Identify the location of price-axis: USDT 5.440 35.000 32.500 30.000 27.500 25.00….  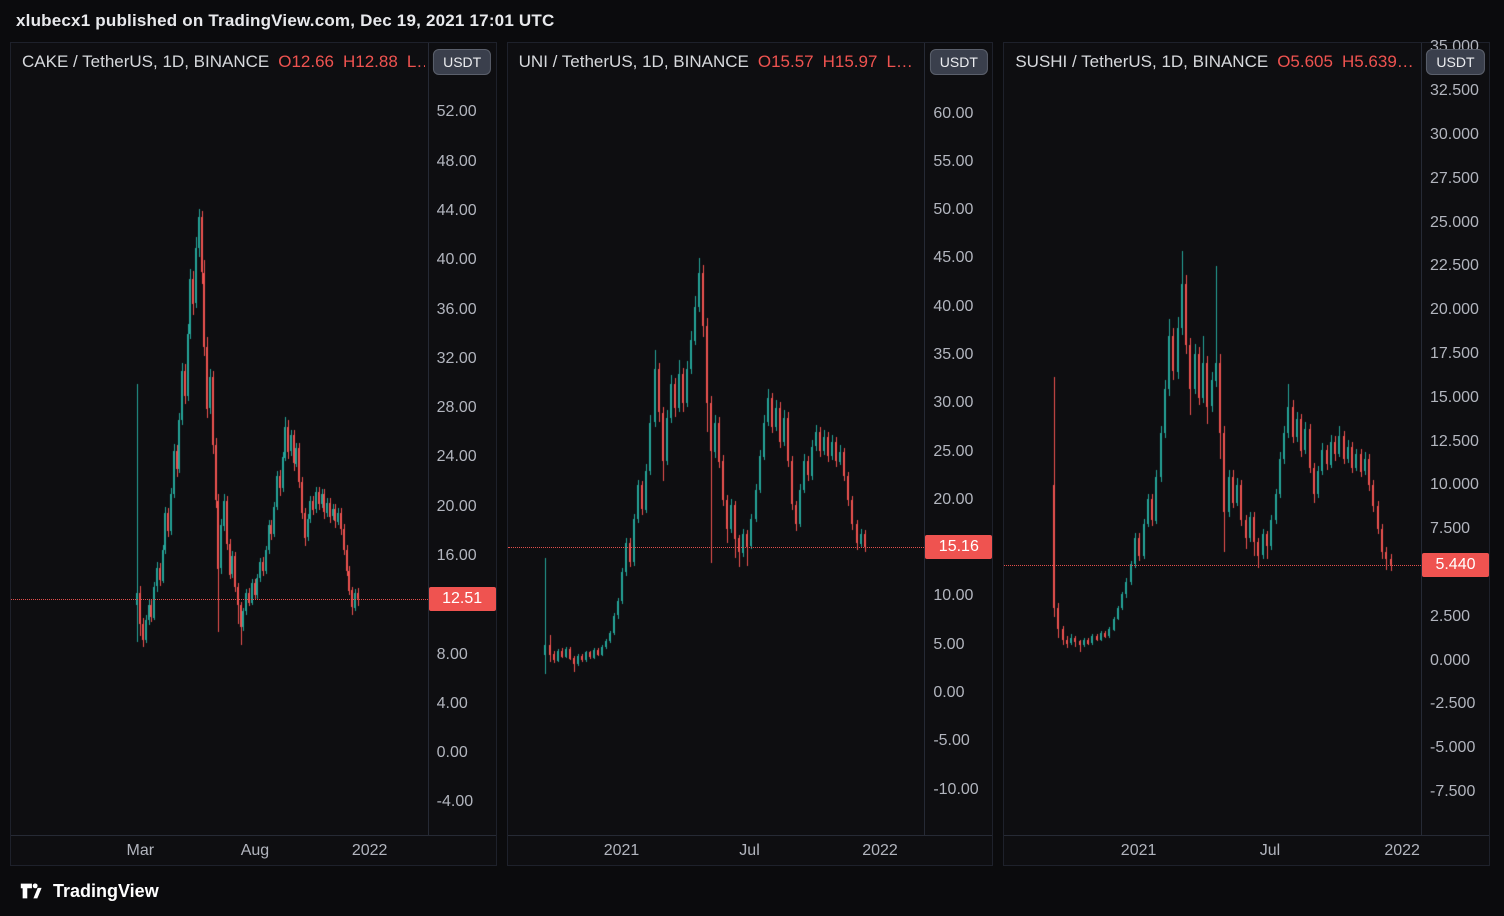
(1454, 436).